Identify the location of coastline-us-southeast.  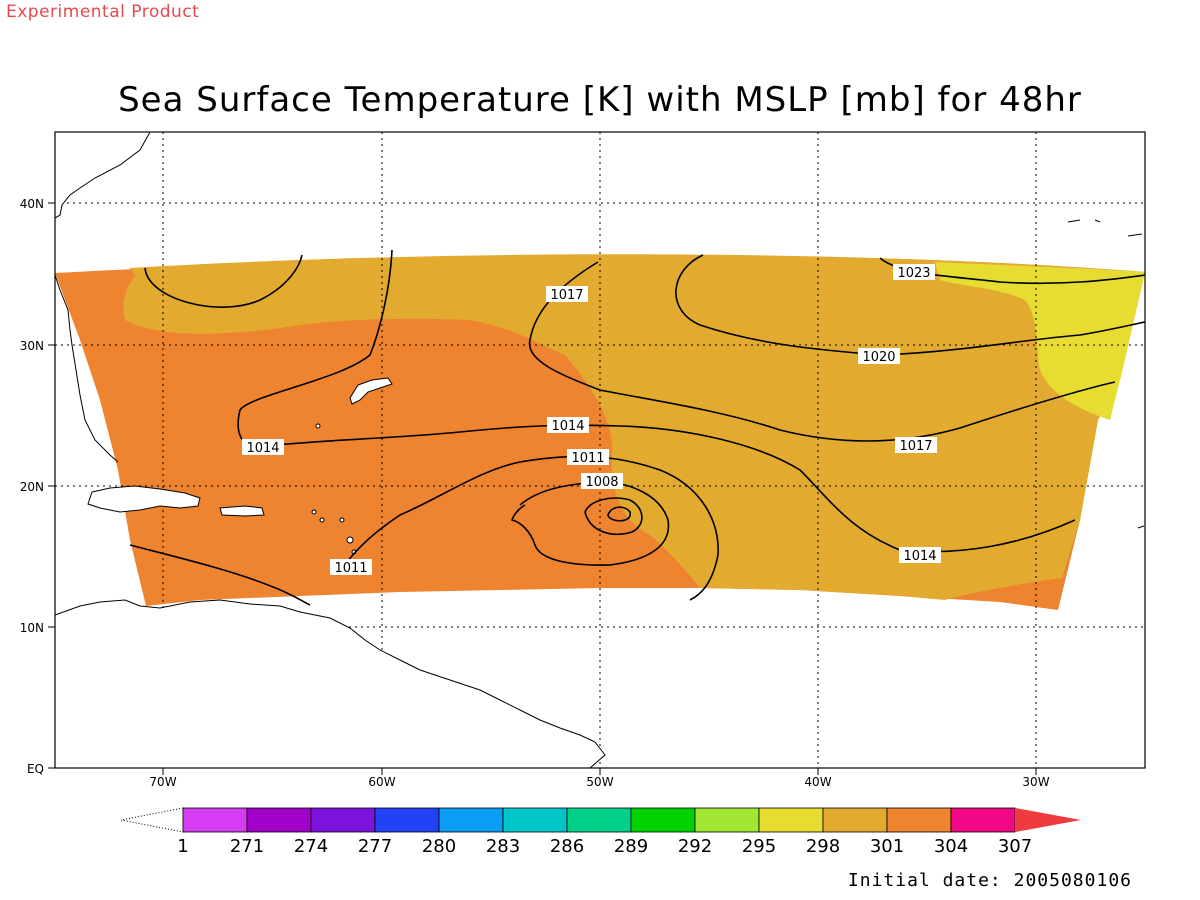
(87, 368).